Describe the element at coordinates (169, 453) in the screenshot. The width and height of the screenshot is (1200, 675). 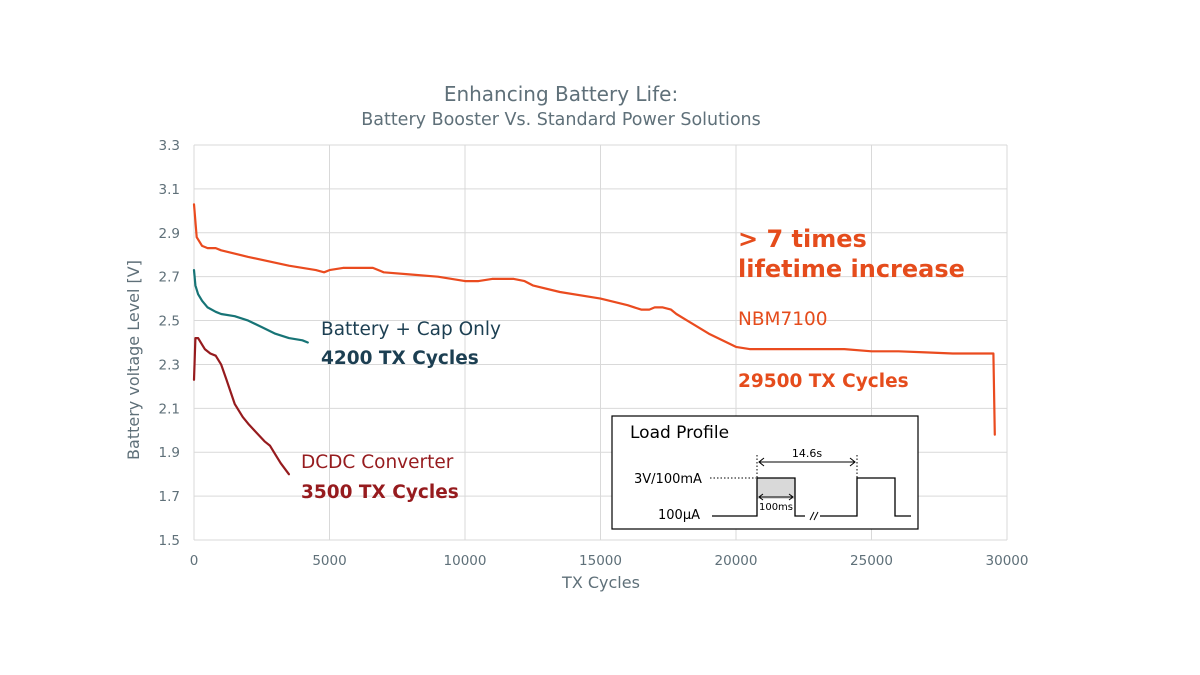
I see `y-tick-label: 1.9` at that location.